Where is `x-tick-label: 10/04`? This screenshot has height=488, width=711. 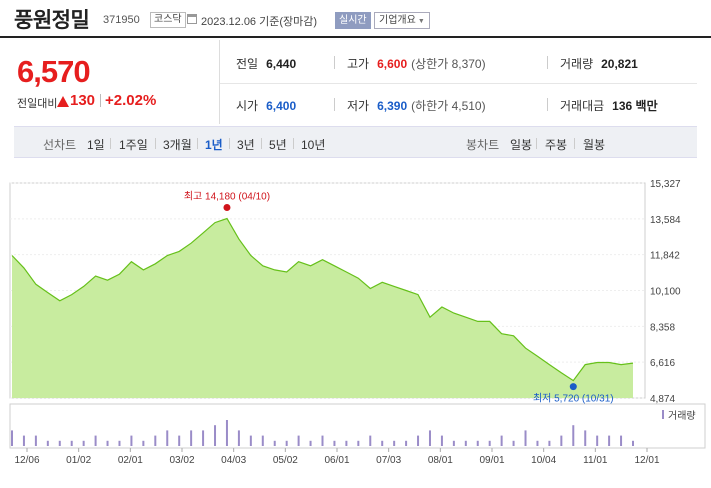 x-tick-label: 10/04 is located at coordinates (543, 460).